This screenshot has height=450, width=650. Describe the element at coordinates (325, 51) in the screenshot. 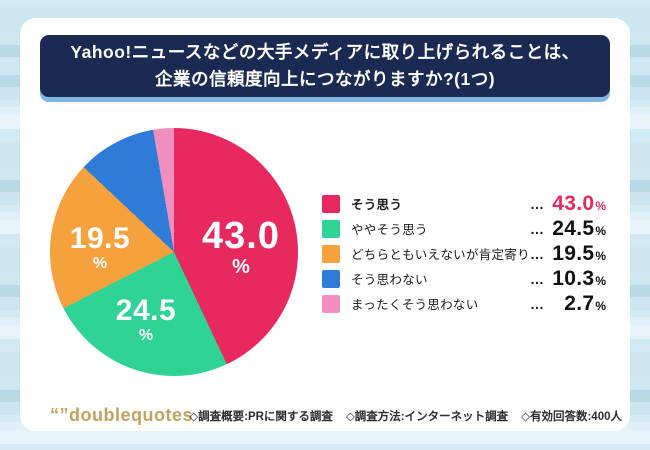

I see `question-title-line1: Yahoo!ニュースなどの大手メディアに取り上げられることは、` at that location.